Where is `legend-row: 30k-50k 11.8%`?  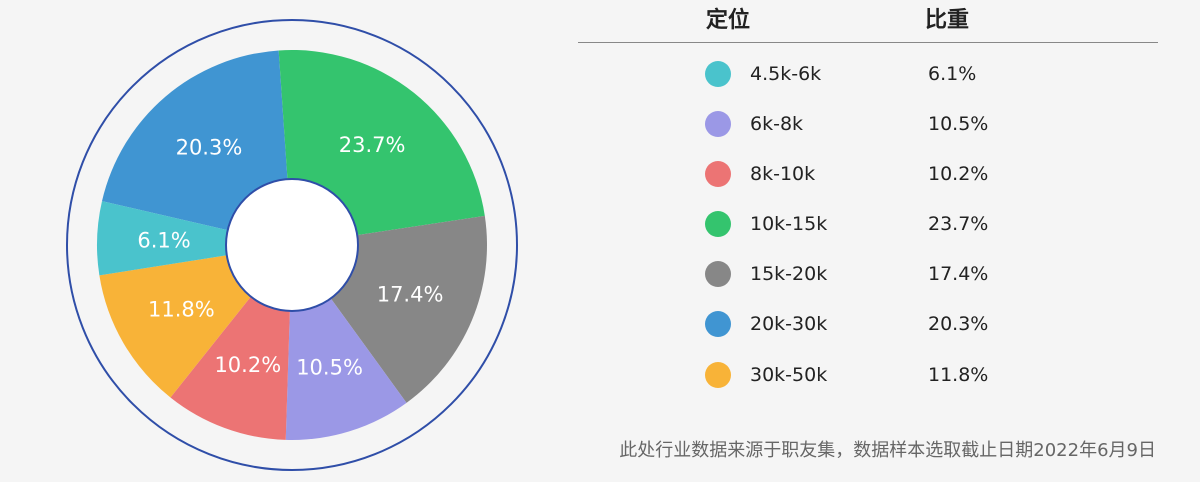
legend-row: 30k-50k 11.8% is located at coordinates (868, 375).